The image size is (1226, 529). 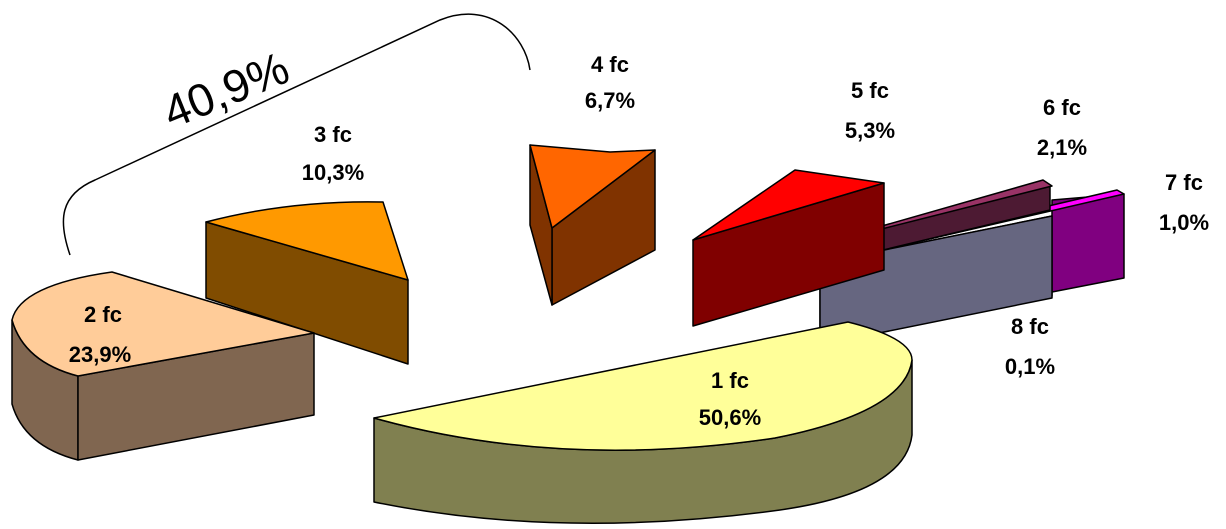 What do you see at coordinates (1184, 222) in the screenshot?
I see `slice-7-value-label: 1,0%` at bounding box center [1184, 222].